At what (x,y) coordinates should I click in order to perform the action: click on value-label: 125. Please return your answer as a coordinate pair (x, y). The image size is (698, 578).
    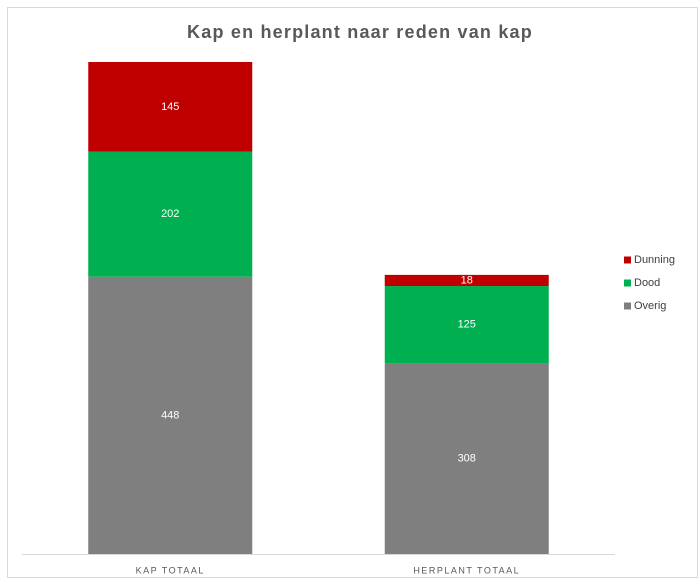
    Looking at the image, I should click on (467, 325).